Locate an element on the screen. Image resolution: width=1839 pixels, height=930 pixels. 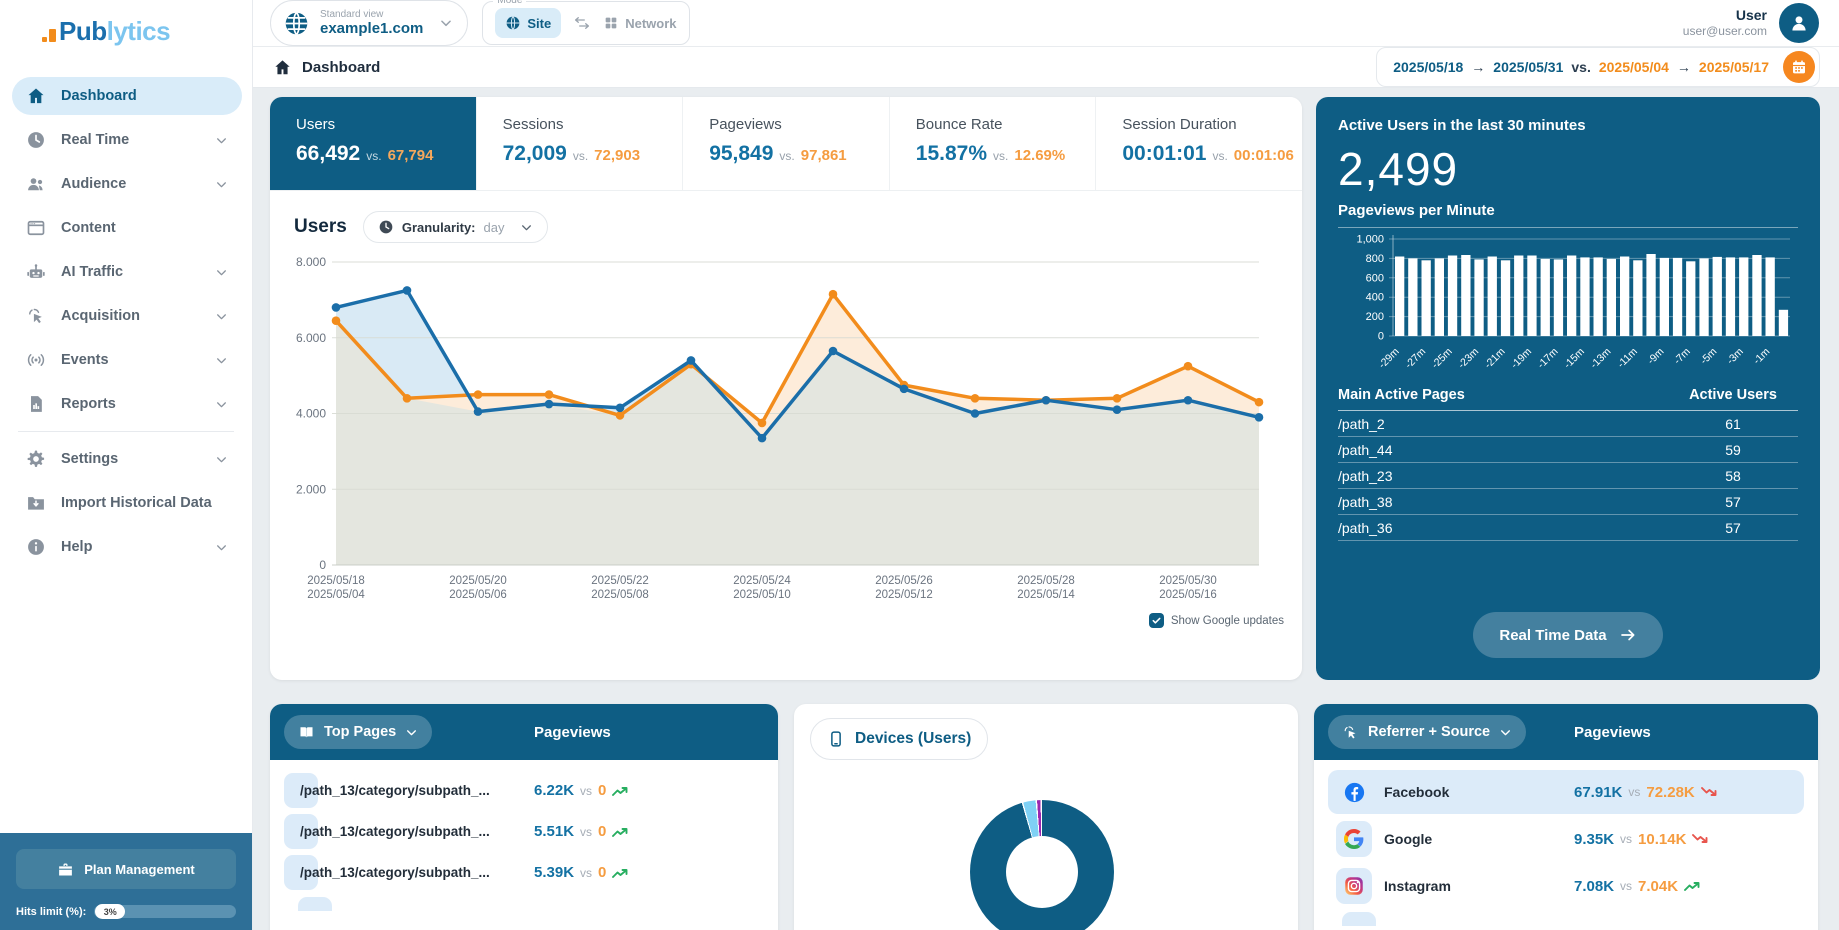
referrer-row-google: Google 9.35K vs 10.14K is located at coordinates (1566, 839).